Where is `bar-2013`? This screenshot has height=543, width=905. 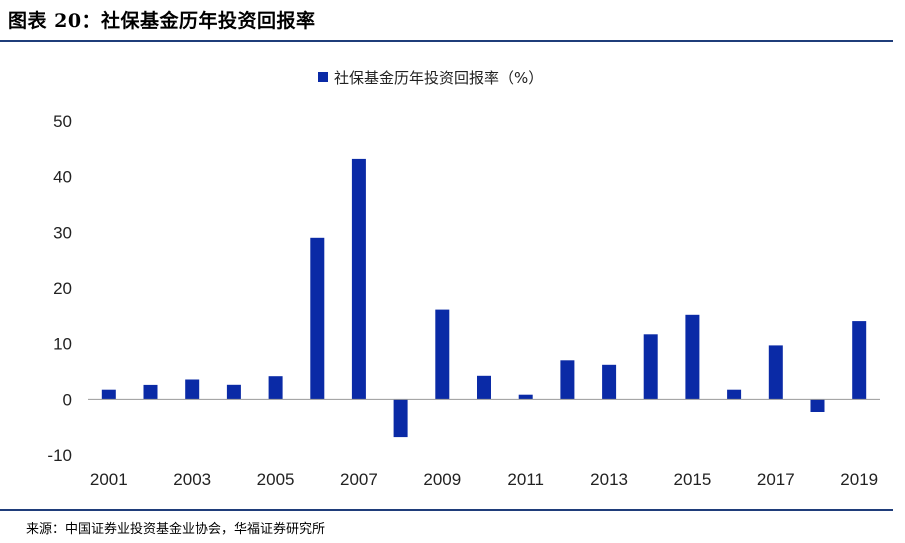
bar-2013 is located at coordinates (609, 382).